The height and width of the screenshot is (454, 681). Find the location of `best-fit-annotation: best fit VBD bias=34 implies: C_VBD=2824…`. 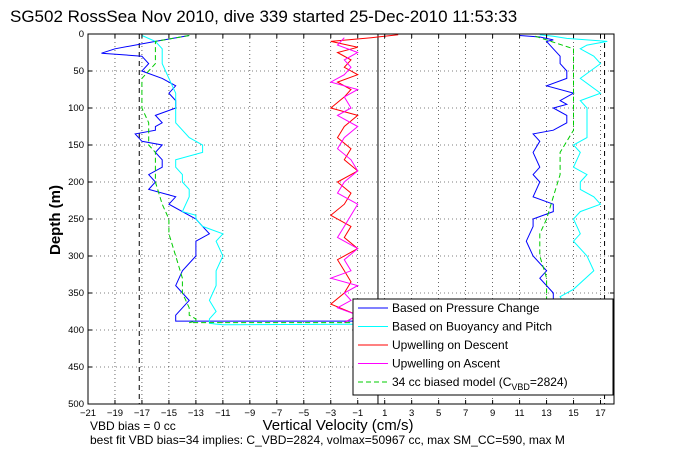

best-fit-annotation: best fit VBD bias=34 implies: C_VBD=2824… is located at coordinates (327, 440).